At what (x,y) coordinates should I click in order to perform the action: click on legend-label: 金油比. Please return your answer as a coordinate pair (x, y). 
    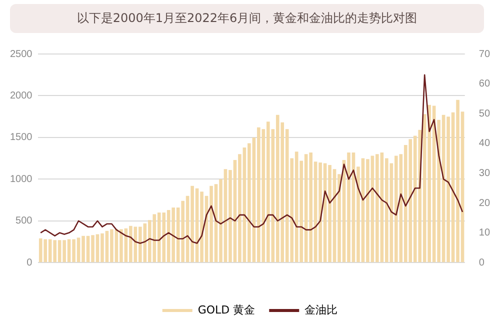
    Looking at the image, I should click on (321, 309).